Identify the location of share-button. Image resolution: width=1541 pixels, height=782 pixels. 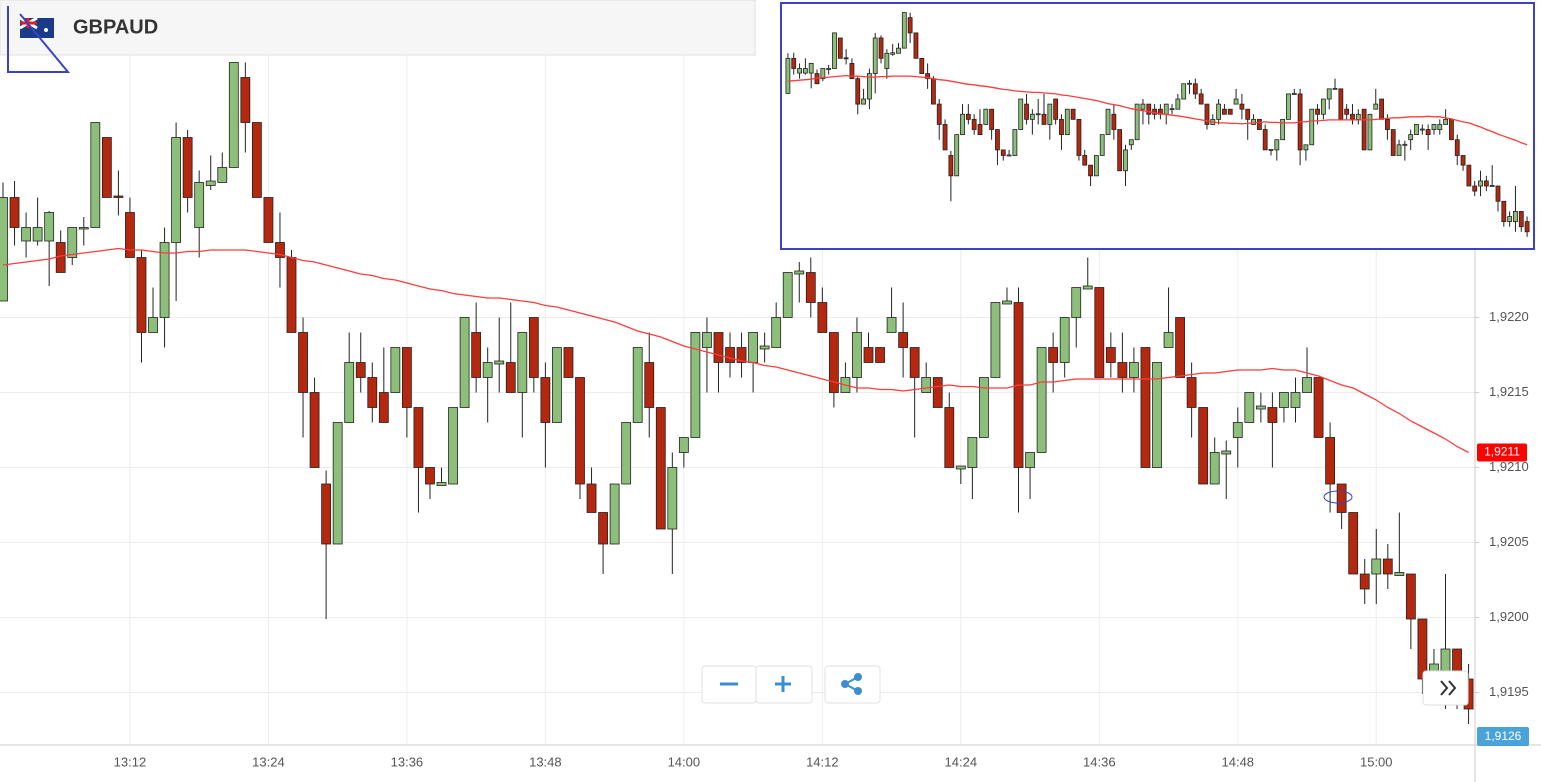
(852, 684).